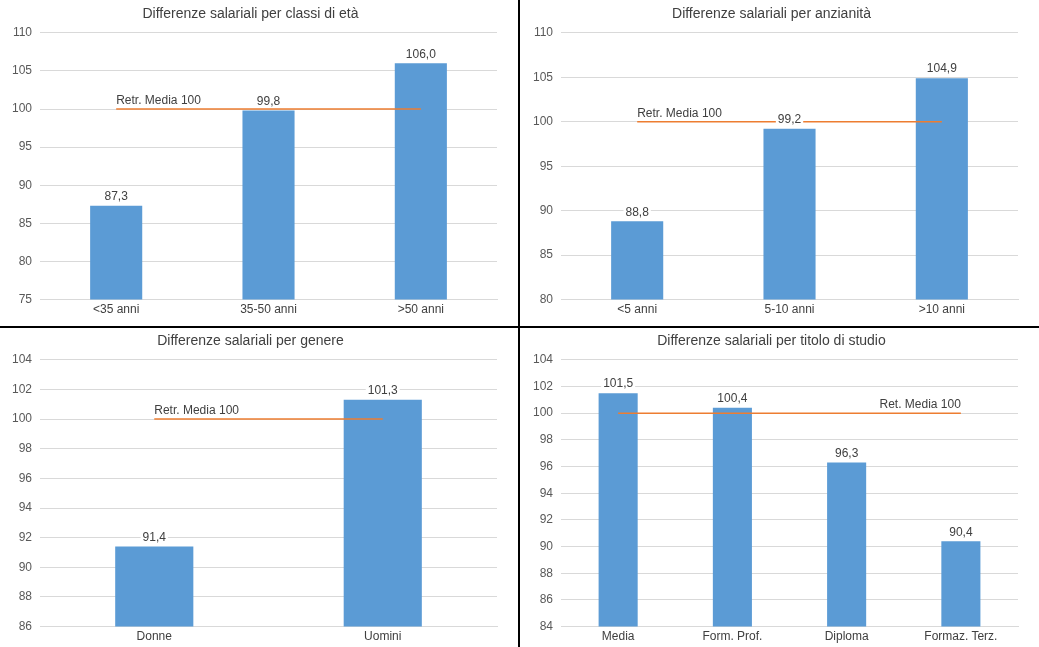 This screenshot has width=1039, height=647. Describe the element at coordinates (546, 625) in the screenshot. I see `y-tick-label: 84` at that location.